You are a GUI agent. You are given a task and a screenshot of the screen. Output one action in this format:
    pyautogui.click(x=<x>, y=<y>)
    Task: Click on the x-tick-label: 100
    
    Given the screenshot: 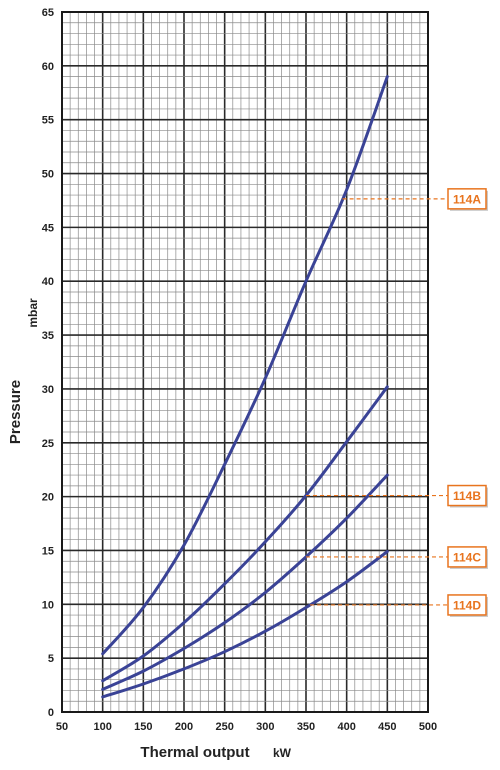 What is the action you would take?
    pyautogui.click(x=102, y=727)
    